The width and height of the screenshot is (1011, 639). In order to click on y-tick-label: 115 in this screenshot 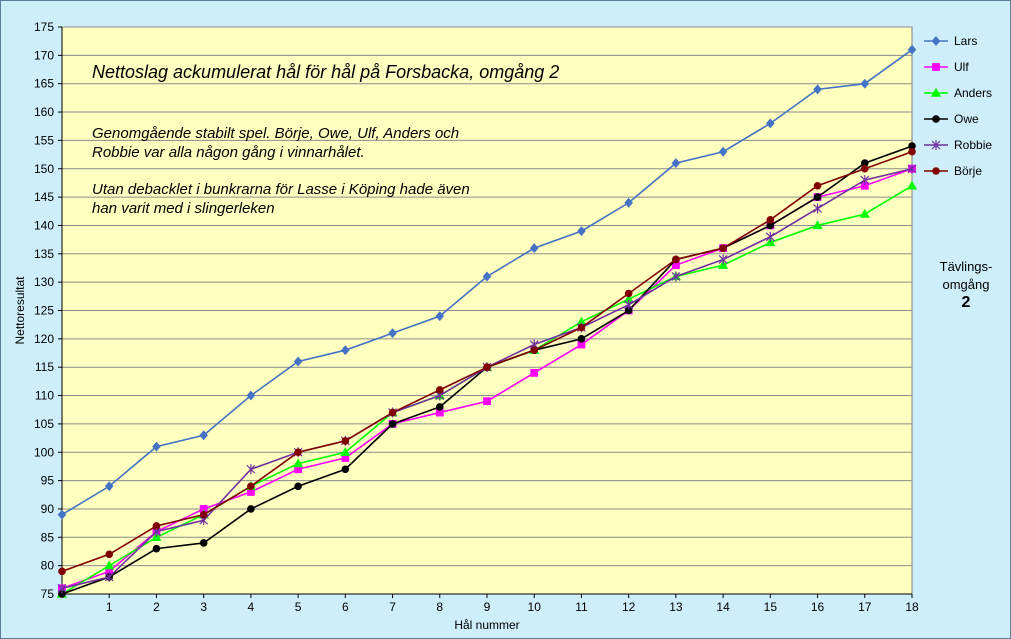, I will do `click(44, 367)`.